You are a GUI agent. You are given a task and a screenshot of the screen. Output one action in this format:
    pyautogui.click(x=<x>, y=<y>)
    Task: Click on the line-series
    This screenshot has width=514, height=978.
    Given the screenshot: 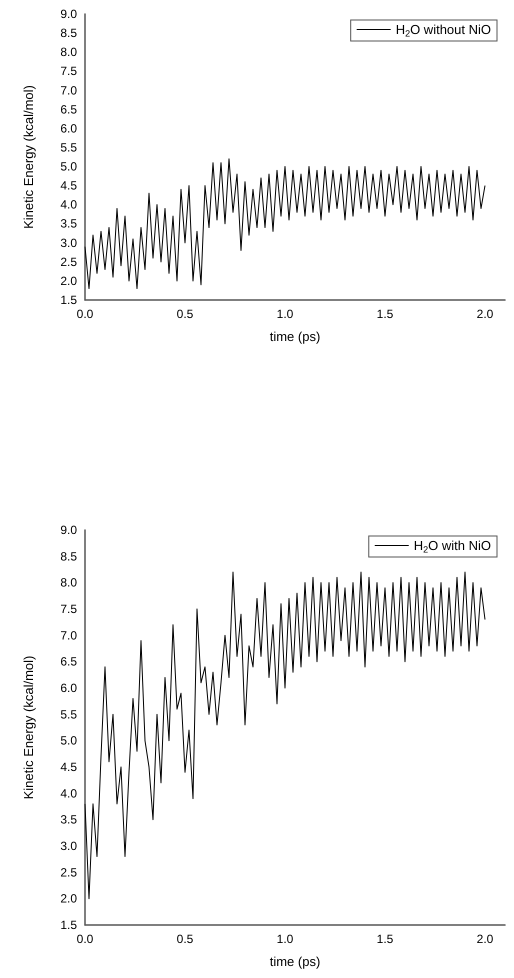 What is the action you would take?
    pyautogui.click(x=285, y=224)
    